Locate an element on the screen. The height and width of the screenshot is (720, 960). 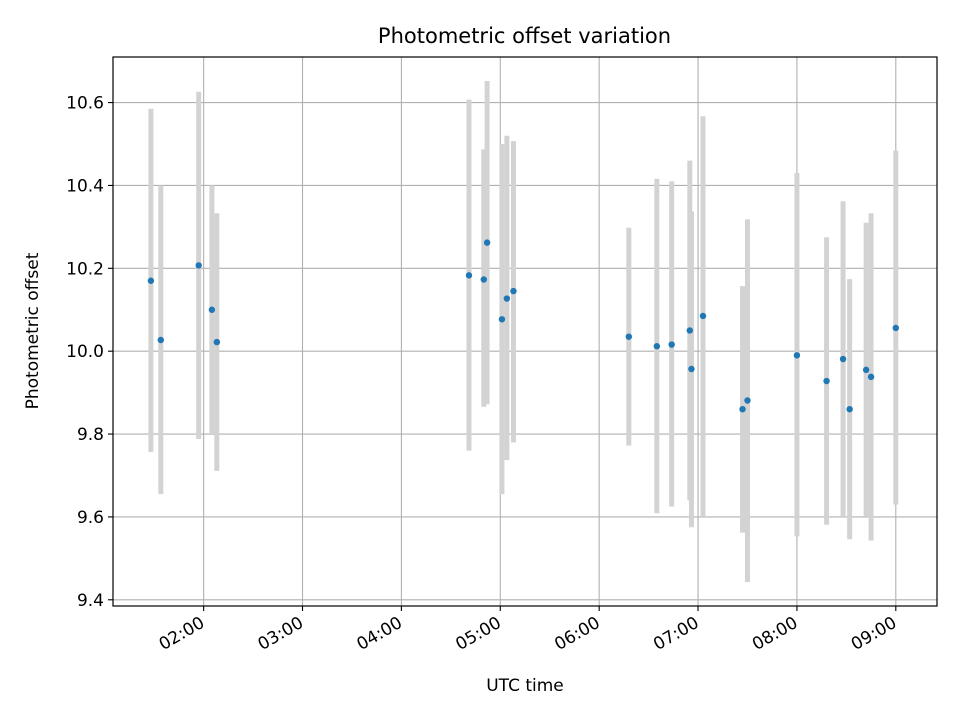
y-tick-label: 9.8 is located at coordinates (90, 435).